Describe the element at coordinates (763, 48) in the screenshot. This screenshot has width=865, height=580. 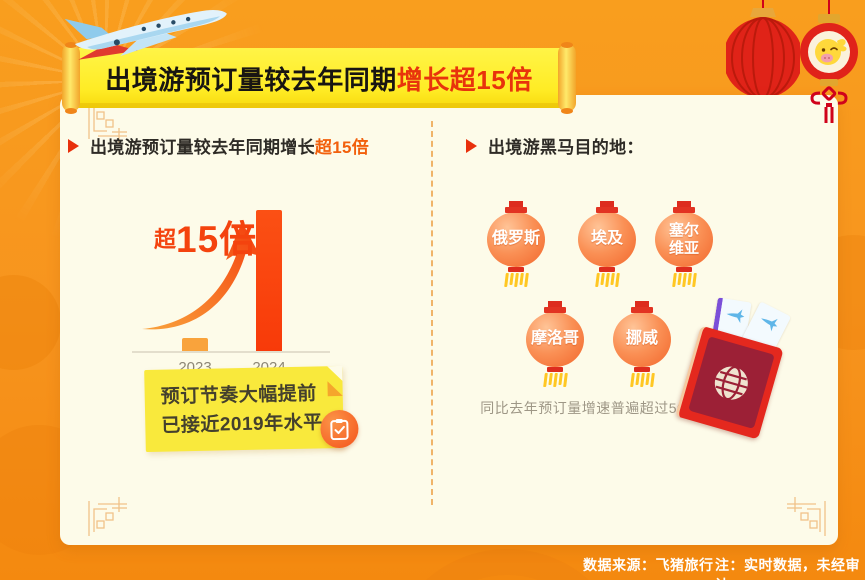
I see `hanging-lantern-icon` at that location.